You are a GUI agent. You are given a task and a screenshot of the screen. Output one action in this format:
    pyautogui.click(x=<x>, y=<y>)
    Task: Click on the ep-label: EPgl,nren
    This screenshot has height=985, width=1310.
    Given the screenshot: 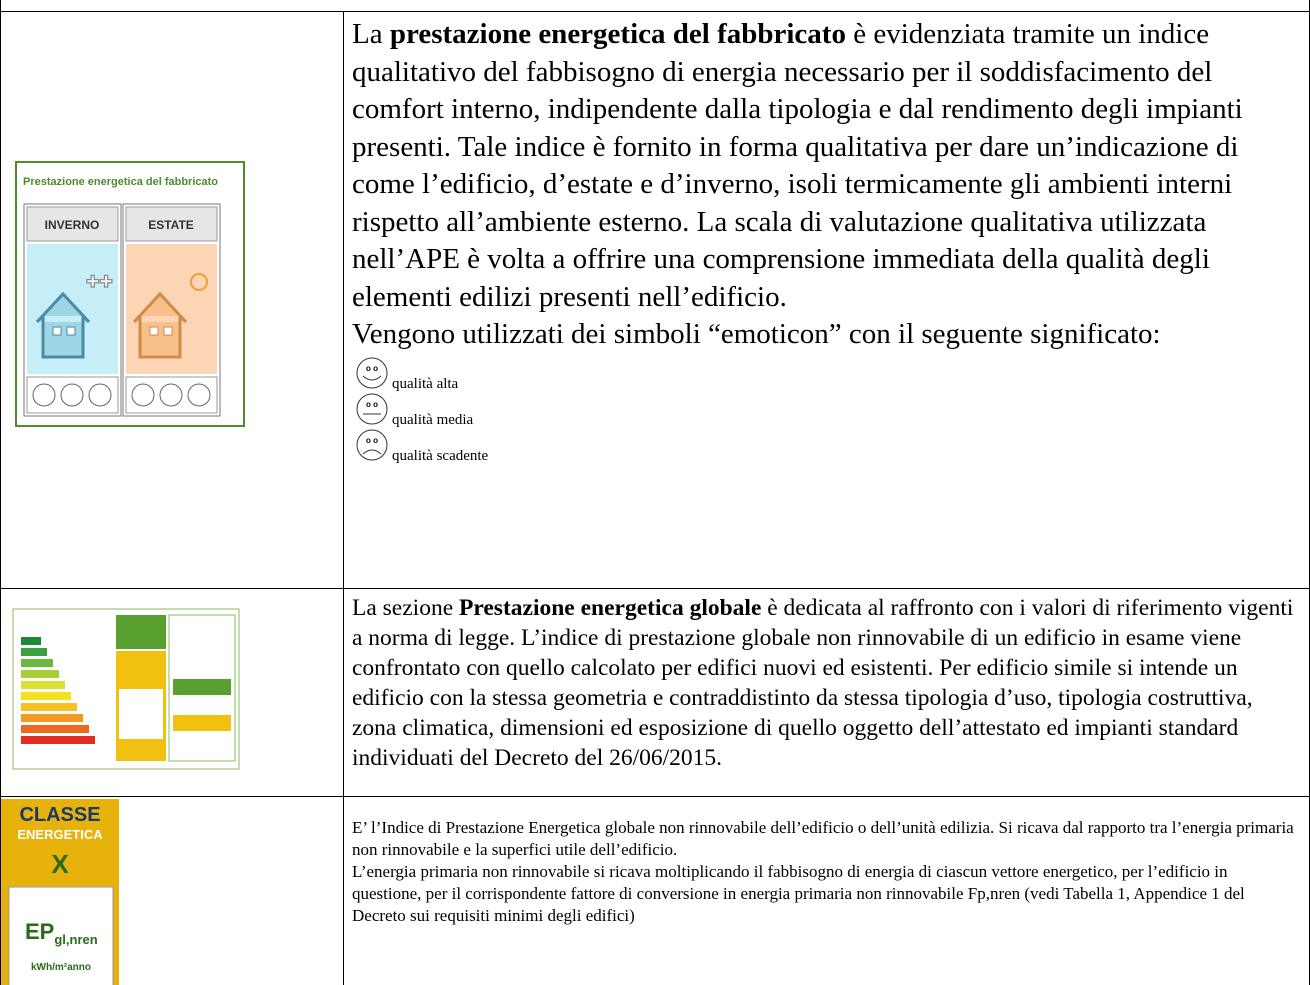 What is the action you would take?
    pyautogui.click(x=61, y=933)
    